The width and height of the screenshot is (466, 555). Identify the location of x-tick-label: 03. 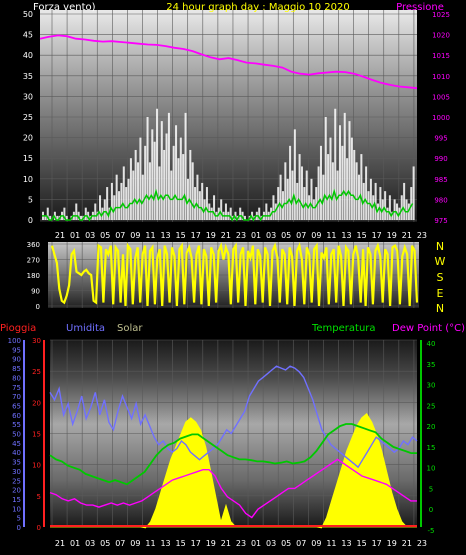
(90, 235).